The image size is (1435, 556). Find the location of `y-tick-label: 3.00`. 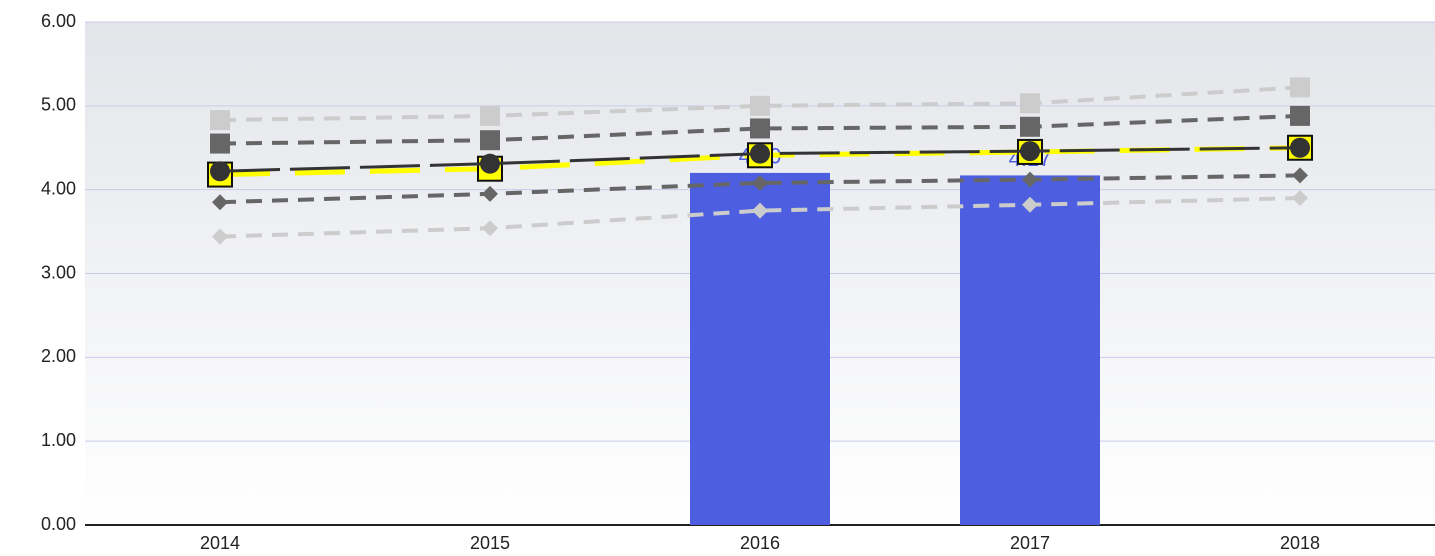

y-tick-label: 3.00 is located at coordinates (58, 272).